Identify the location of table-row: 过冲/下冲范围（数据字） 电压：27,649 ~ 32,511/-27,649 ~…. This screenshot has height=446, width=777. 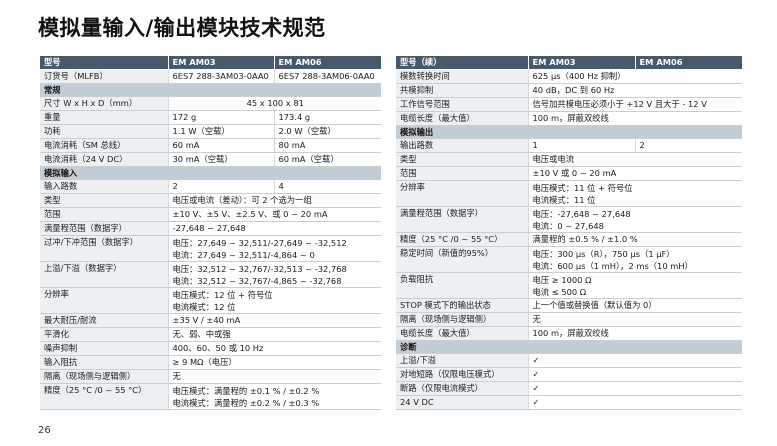
(210, 248).